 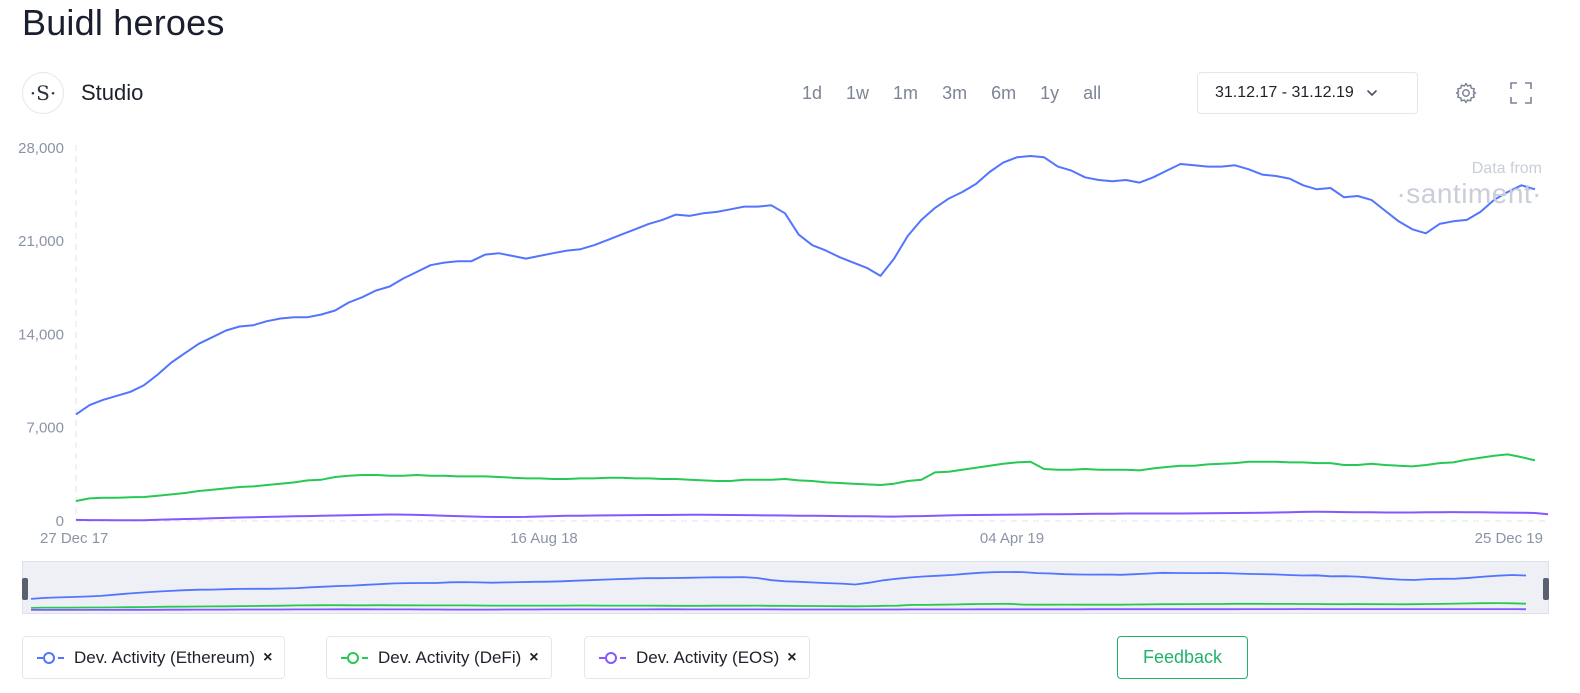 I want to click on legend-item-defi: Dev. Activity (DeFi) ×, so click(x=439, y=657).